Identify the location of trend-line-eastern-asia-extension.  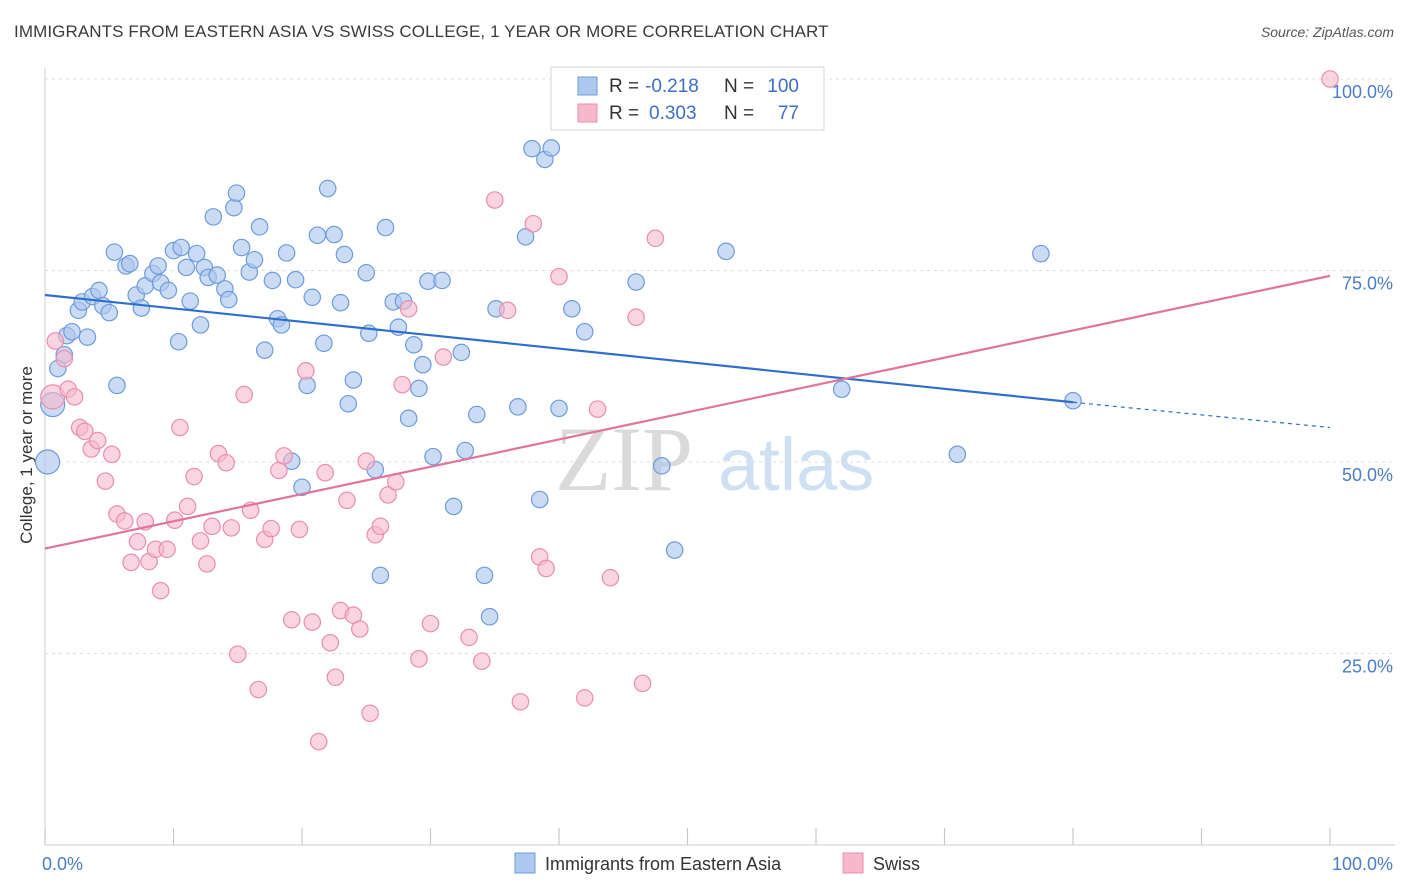
(1201, 415).